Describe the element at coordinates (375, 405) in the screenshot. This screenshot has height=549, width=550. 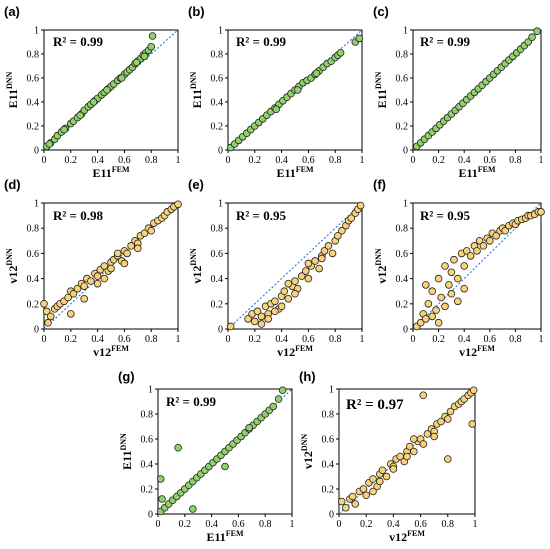
I see `r2-annotation: R² = 0.97` at that location.